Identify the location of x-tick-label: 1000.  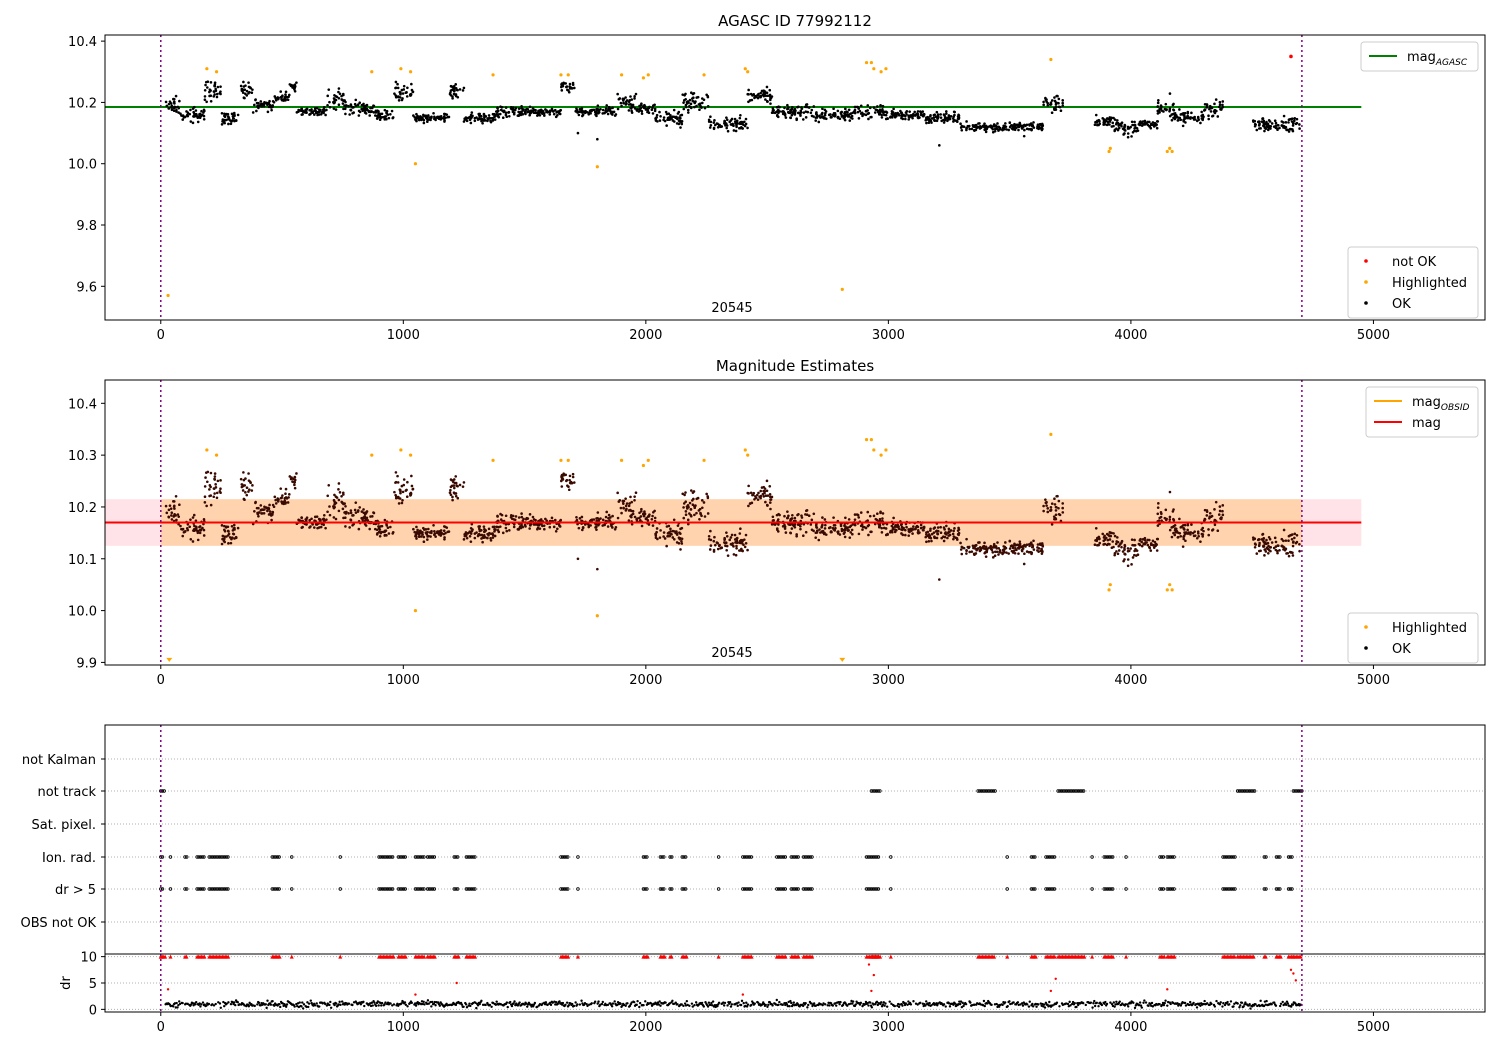
(403, 680).